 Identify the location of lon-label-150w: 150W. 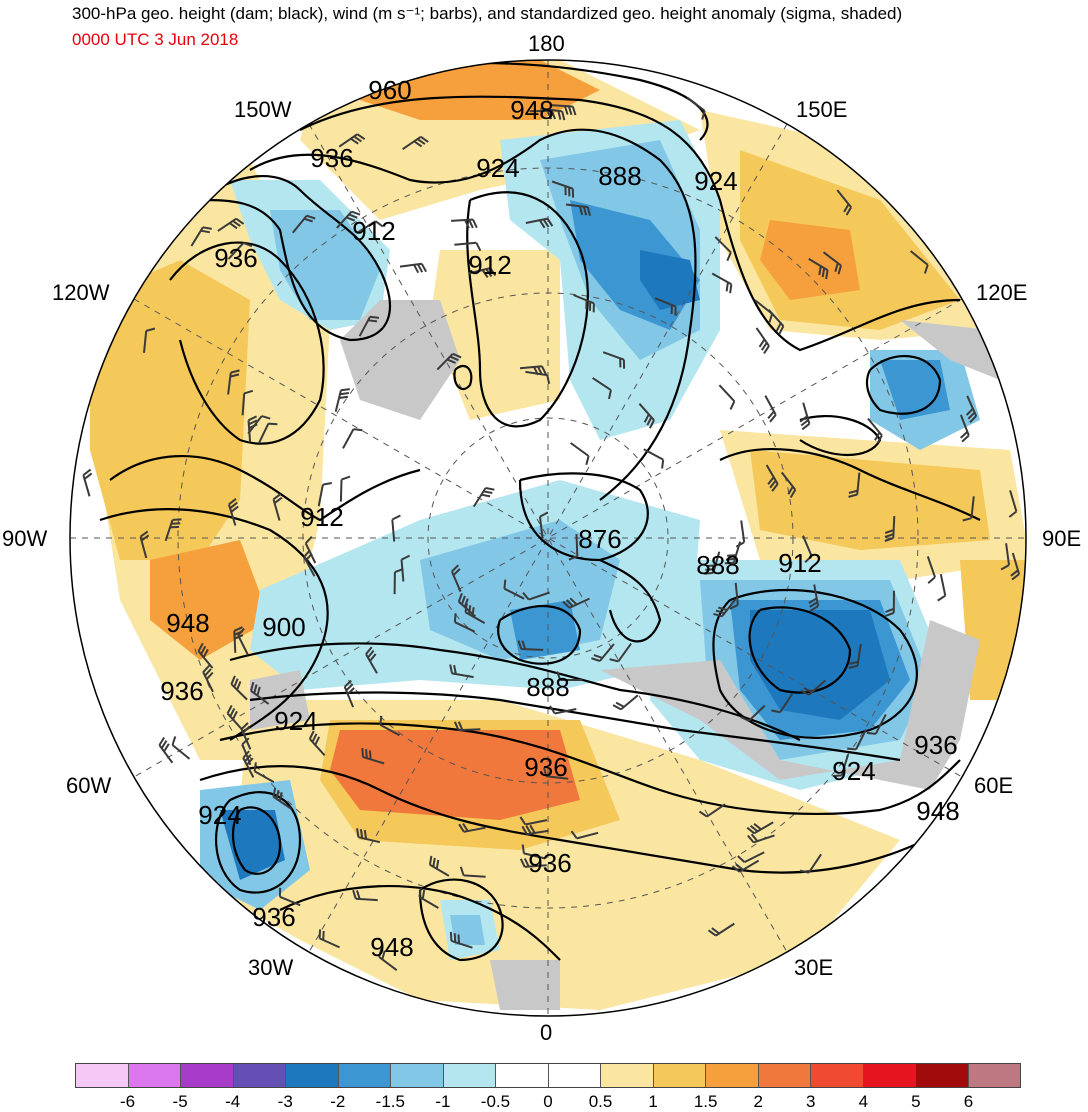
(263, 109).